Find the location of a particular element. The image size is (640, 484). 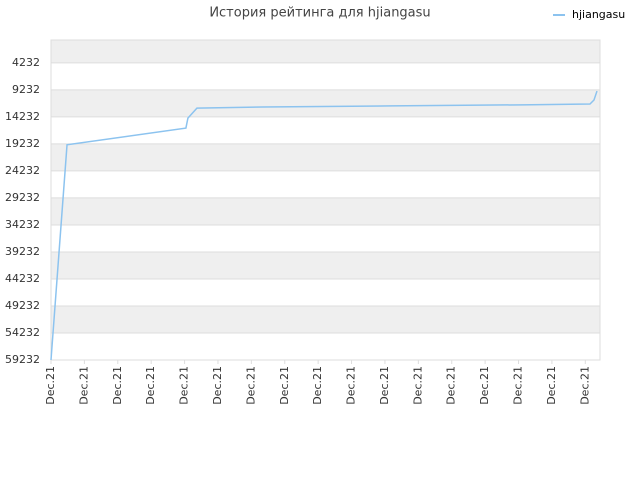

y-tick-label: 44232 is located at coordinates (22, 278).